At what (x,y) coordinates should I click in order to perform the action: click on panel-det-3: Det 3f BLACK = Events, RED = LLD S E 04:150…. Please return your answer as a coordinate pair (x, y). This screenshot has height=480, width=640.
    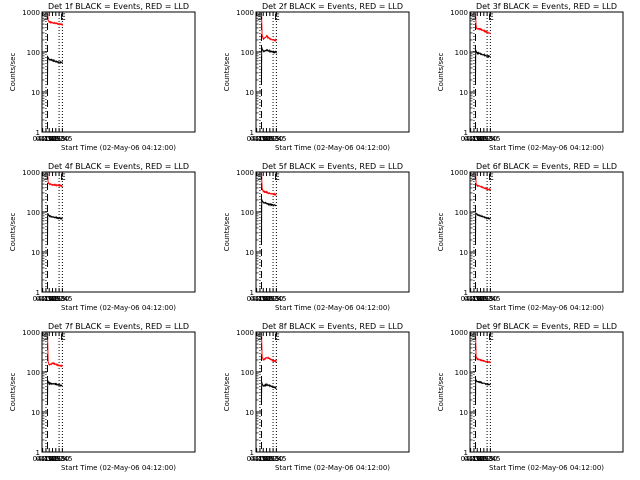
    Looking at the image, I should click on (530, 77).